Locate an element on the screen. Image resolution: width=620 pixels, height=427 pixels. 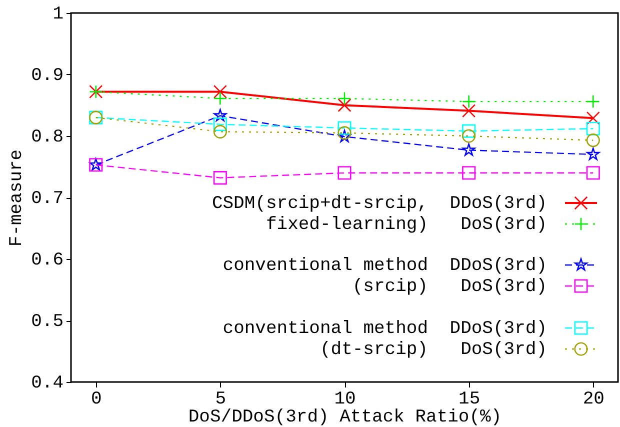
x-axis-title: DoS/DDoS(3rd) Attack Ratio(%) is located at coordinates (345, 417).